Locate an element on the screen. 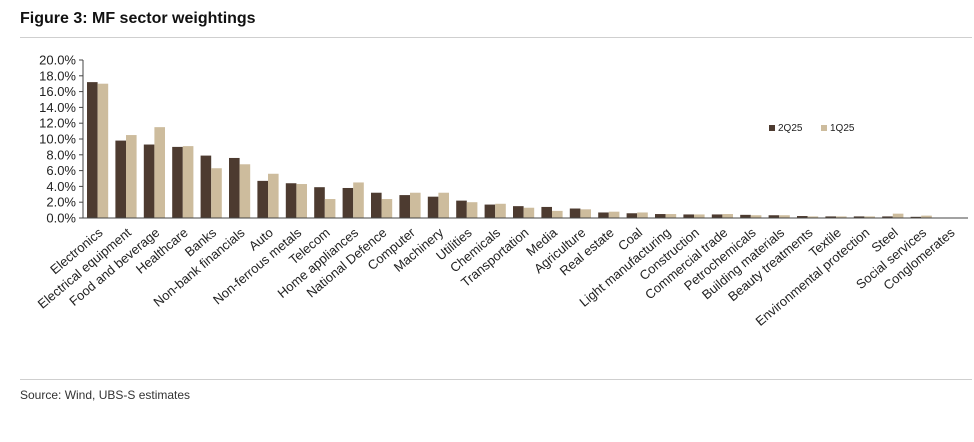 The width and height of the screenshot is (974, 442). legend-swatch-2q25 is located at coordinates (772, 128).